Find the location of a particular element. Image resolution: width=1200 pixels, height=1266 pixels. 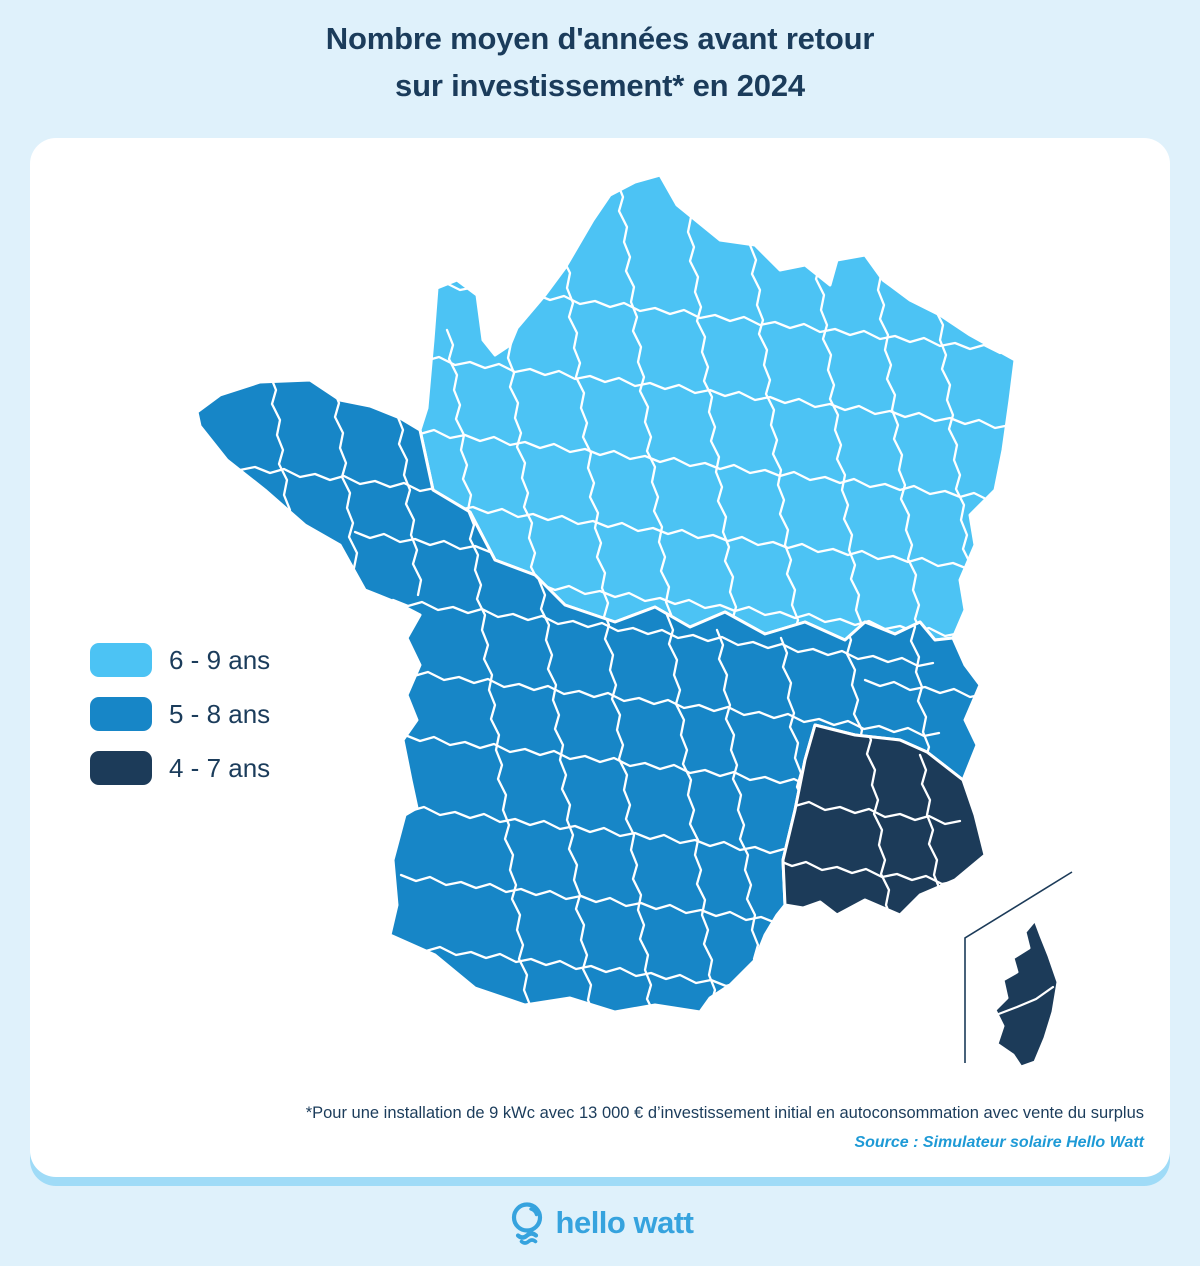

legend-row-4-7: 4 - 7 ans is located at coordinates (180, 768).